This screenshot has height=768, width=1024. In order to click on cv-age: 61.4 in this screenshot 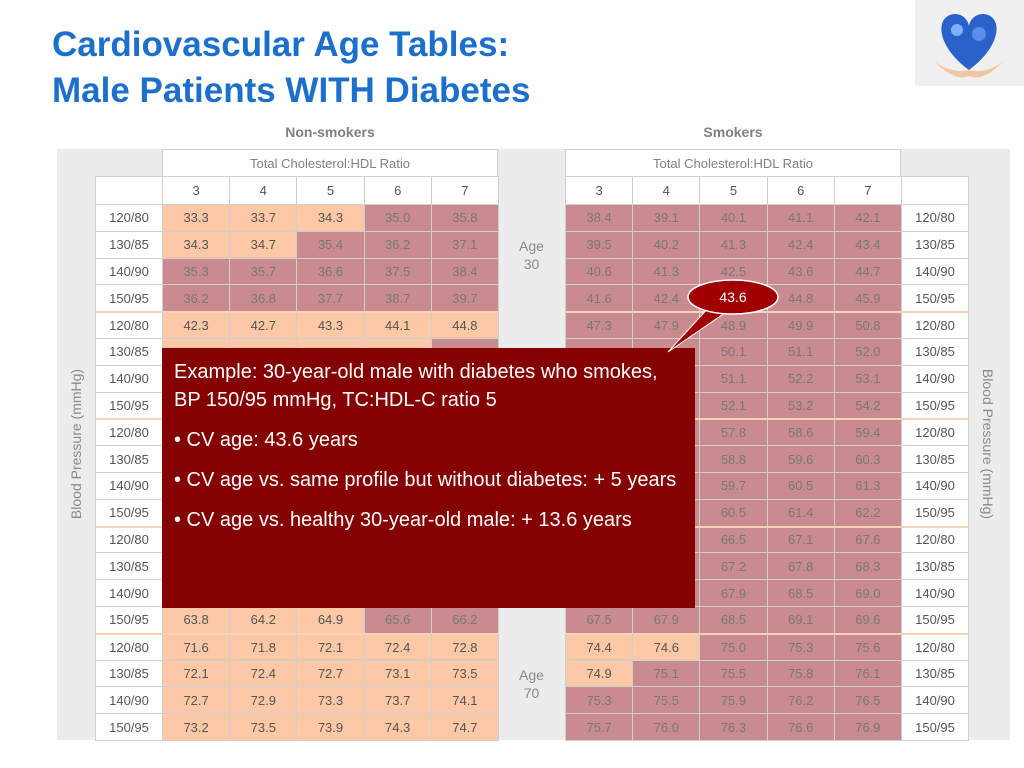, I will do `click(800, 512)`.